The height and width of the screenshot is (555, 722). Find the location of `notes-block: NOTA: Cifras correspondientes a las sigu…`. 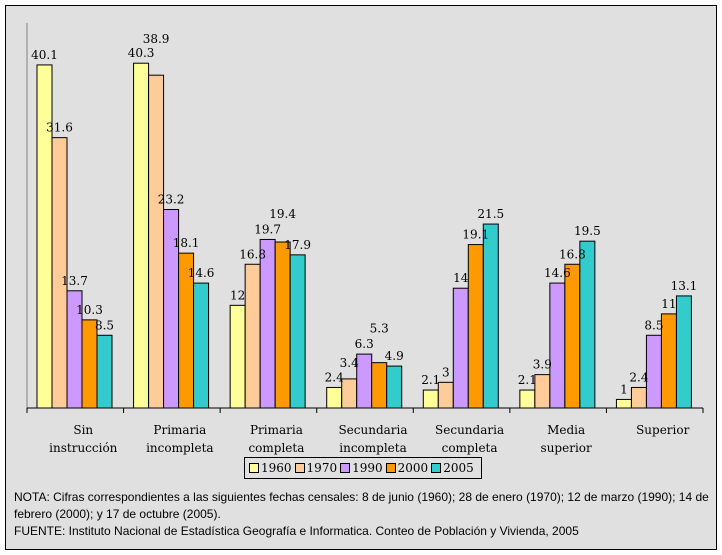

notes-block: NOTA: Cifras correspondientes a las sigu… is located at coordinates (361, 514).